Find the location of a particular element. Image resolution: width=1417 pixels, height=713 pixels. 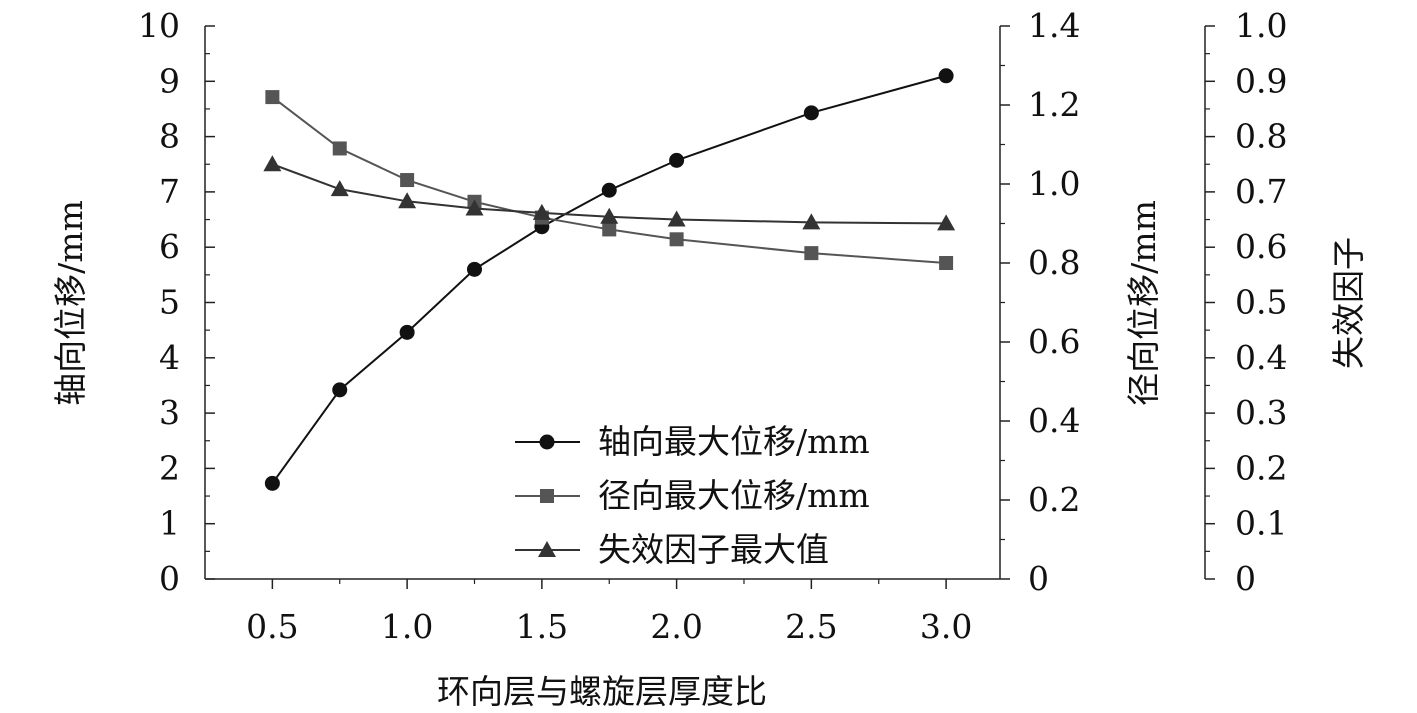

right2-axis-tick-label: 0.5 is located at coordinates (1261, 302).